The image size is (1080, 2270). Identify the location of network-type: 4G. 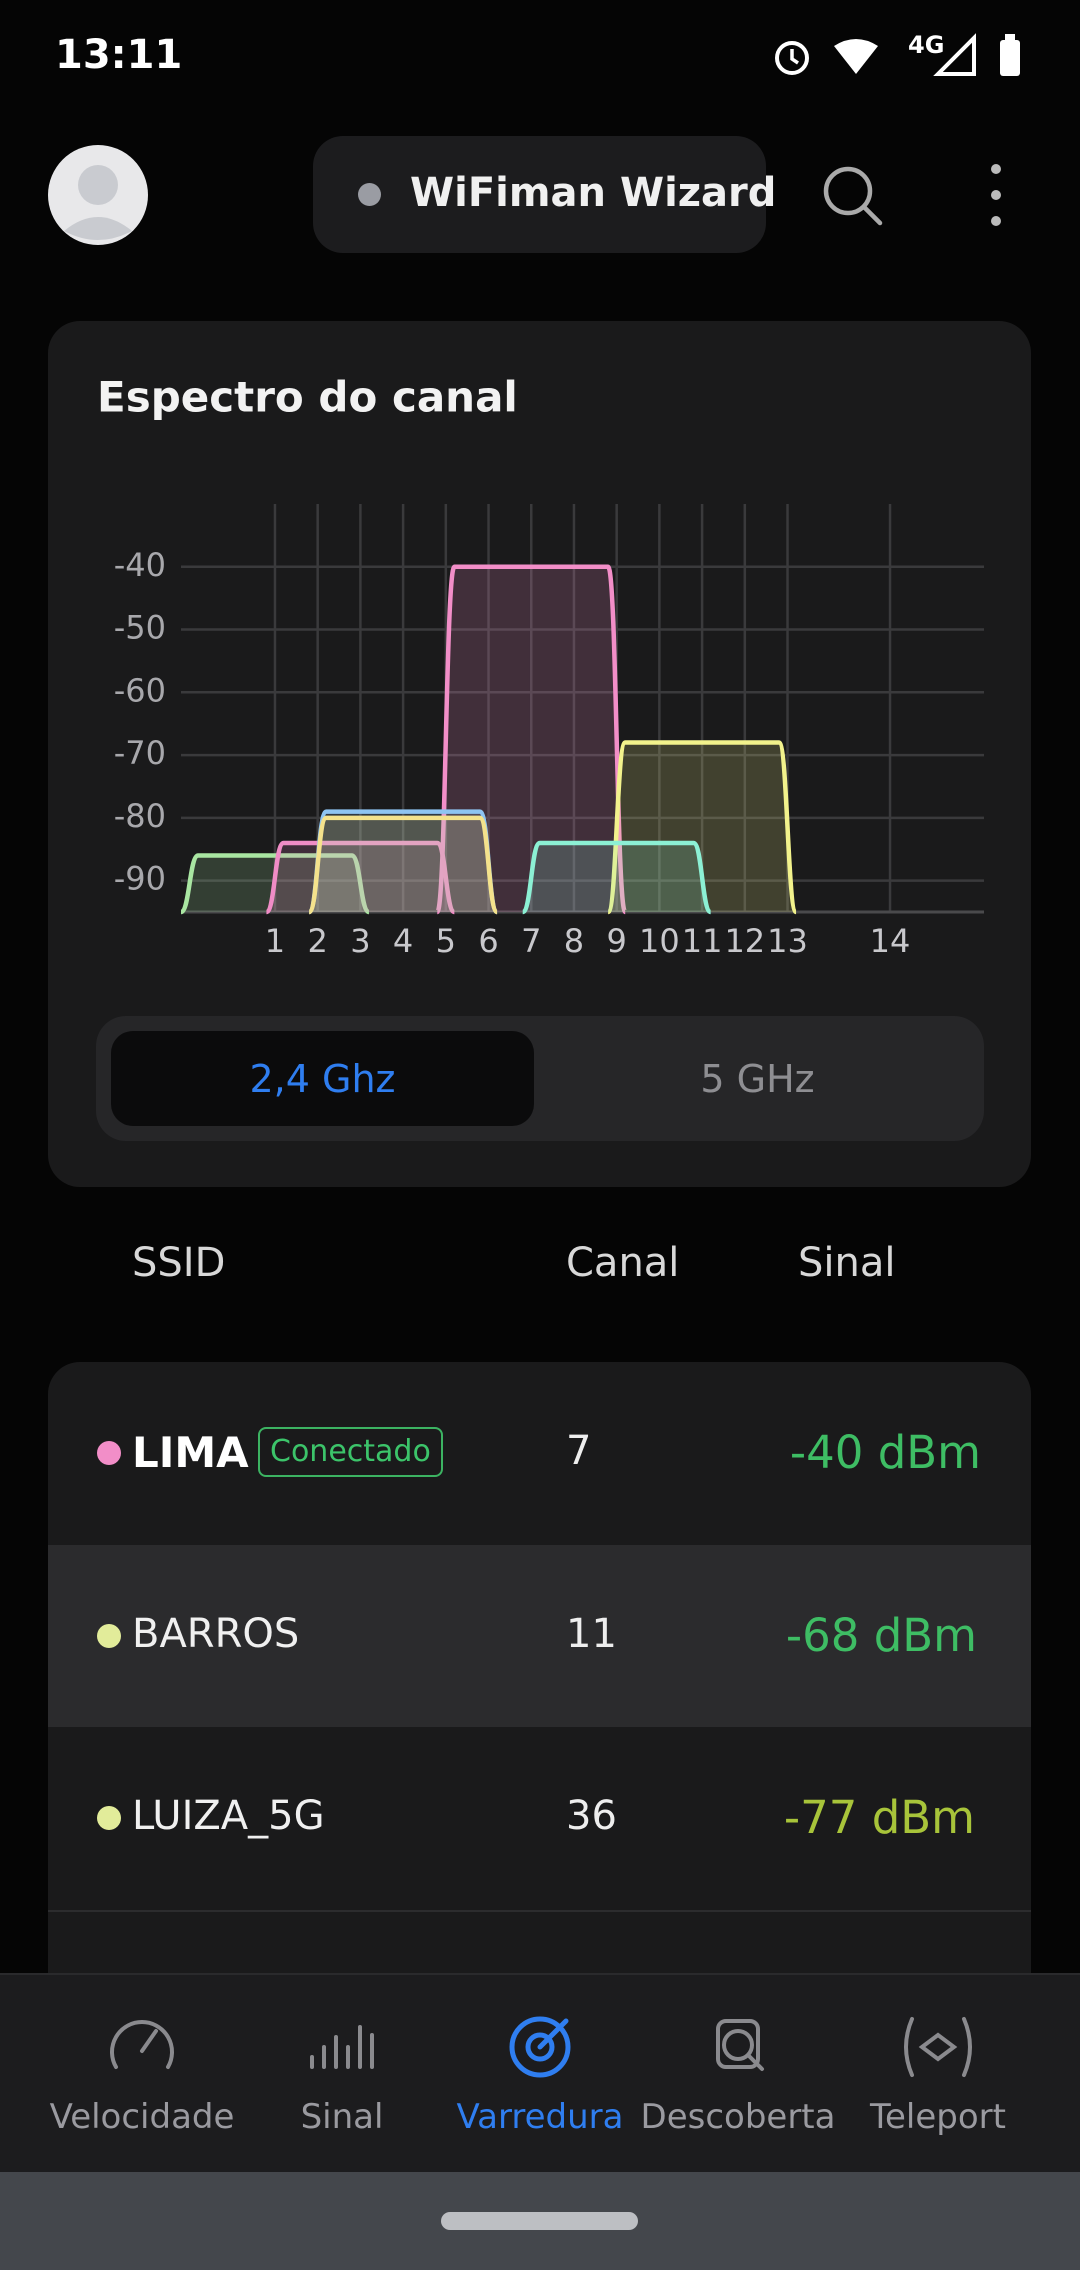
(926, 45).